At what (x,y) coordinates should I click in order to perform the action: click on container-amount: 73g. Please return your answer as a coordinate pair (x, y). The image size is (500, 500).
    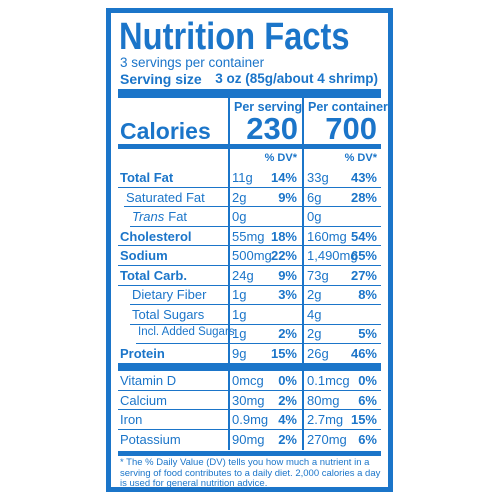
    Looking at the image, I should click on (318, 275).